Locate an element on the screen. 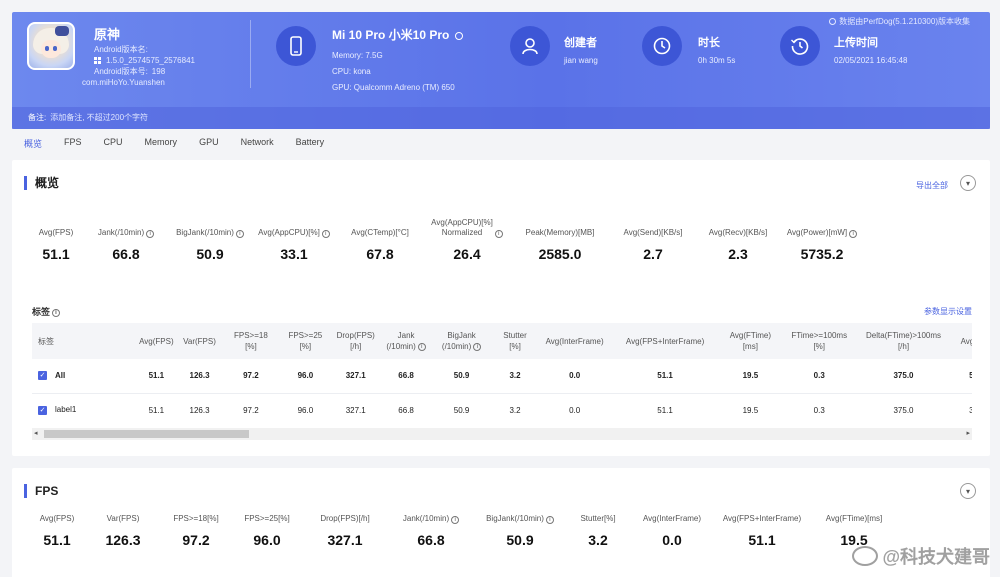 This screenshot has height=577, width=1000. fps-metric: FPS>=18[%] 97.2 is located at coordinates (196, 529).